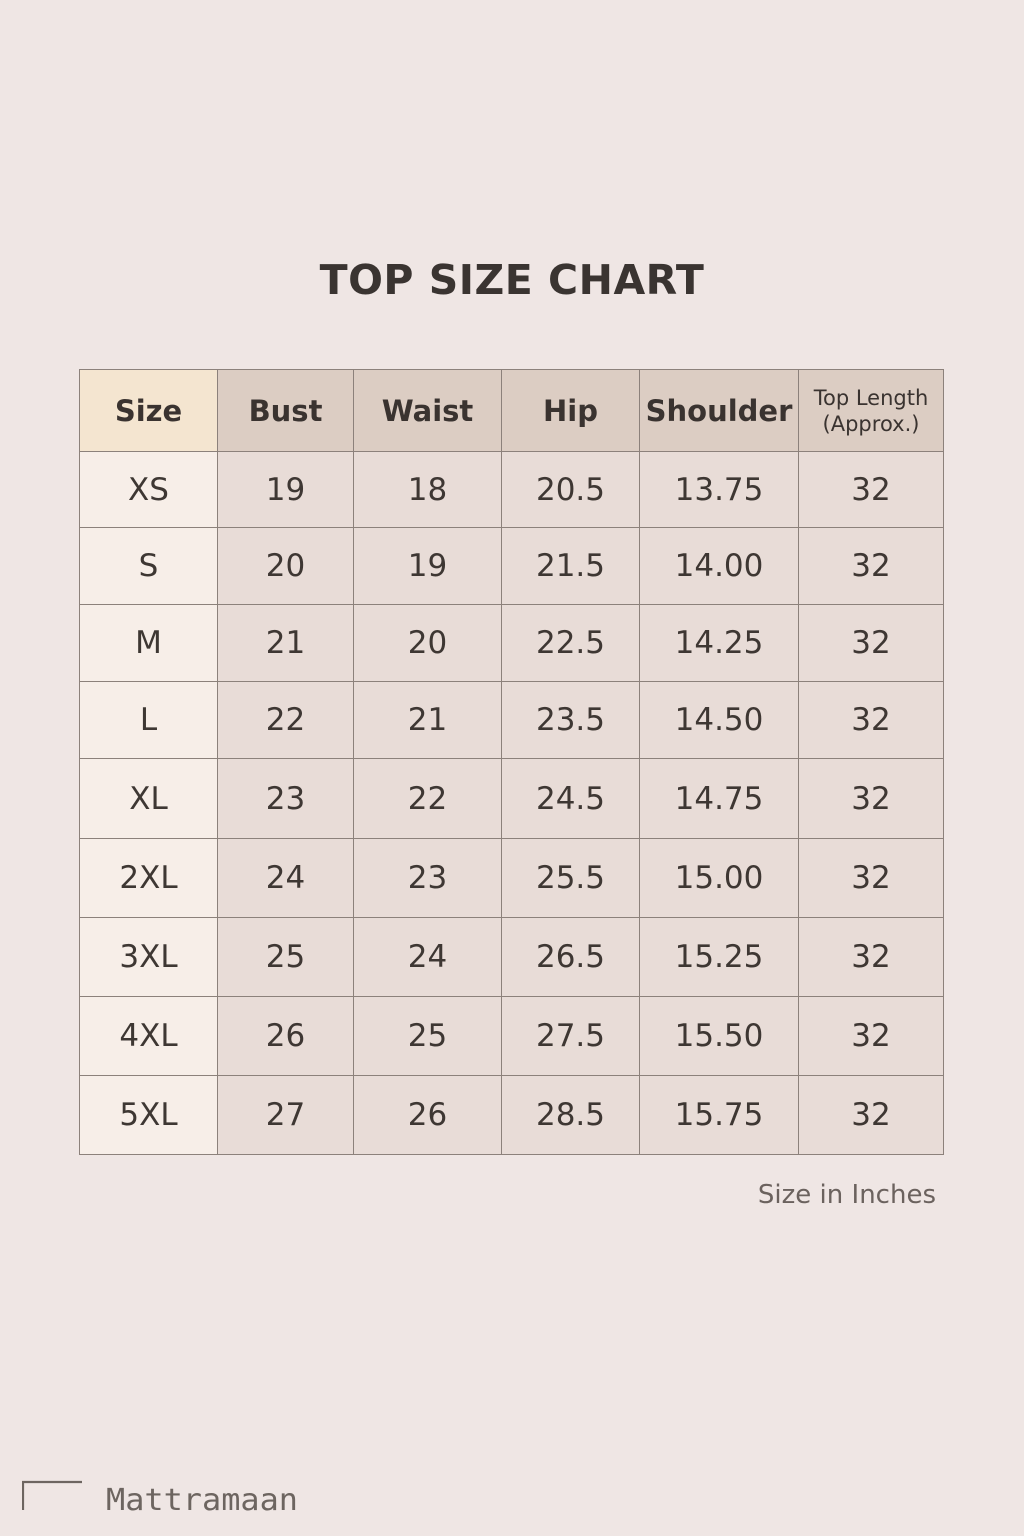 The image size is (1024, 1536). Describe the element at coordinates (719, 1115) in the screenshot. I see `measurement-cell: 15.75` at that location.